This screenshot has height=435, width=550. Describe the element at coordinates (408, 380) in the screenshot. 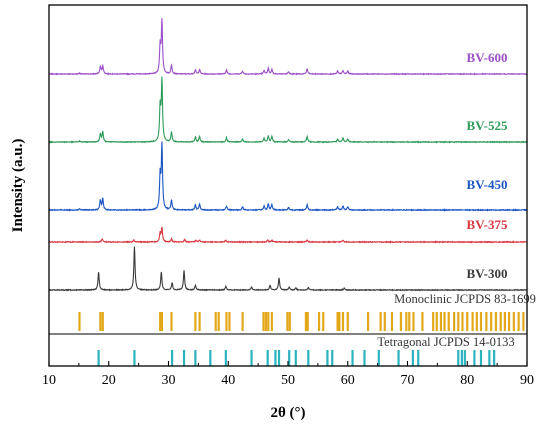

I see `x-tick-label: 70` at that location.